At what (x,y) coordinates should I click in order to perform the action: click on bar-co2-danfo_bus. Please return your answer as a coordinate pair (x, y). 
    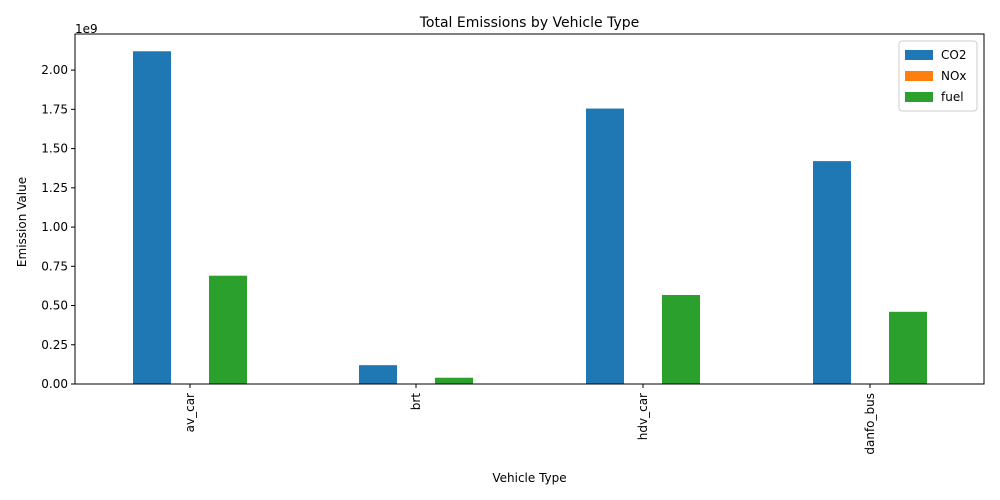
    Looking at the image, I should click on (832, 272).